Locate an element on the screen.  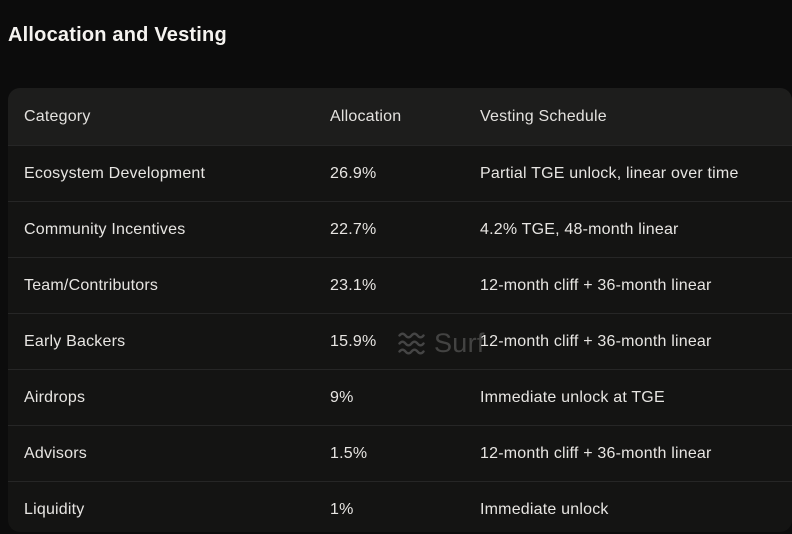
category-cell: Liquidity is located at coordinates (54, 509).